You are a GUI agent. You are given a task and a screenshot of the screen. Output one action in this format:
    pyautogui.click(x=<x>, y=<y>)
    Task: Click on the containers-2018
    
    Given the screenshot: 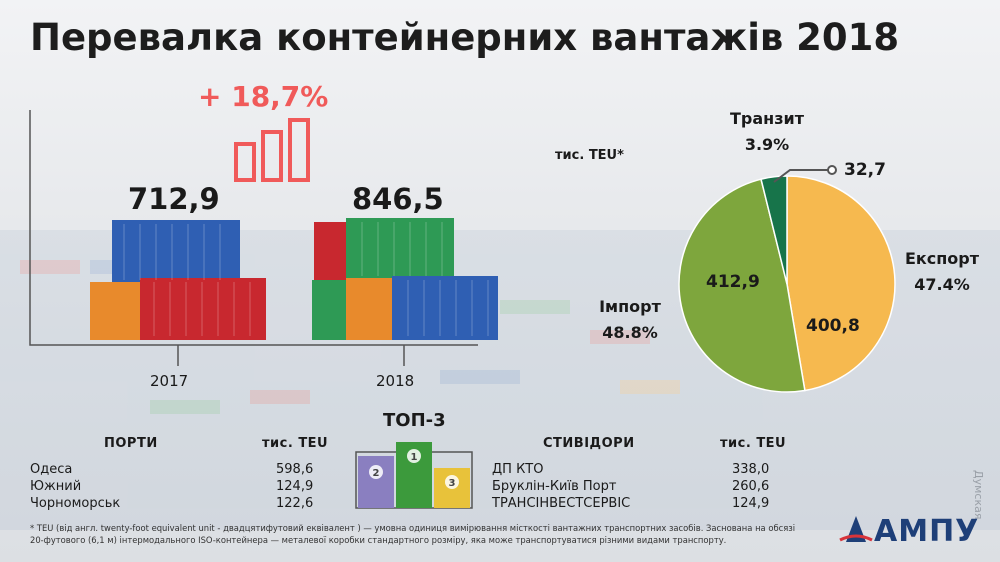 What is the action you would take?
    pyautogui.click(x=405, y=279)
    